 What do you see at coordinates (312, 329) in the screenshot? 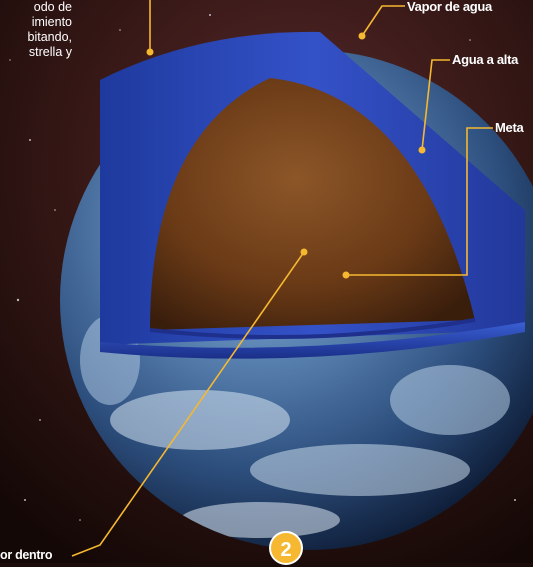
I see `core-edge` at bounding box center [312, 329].